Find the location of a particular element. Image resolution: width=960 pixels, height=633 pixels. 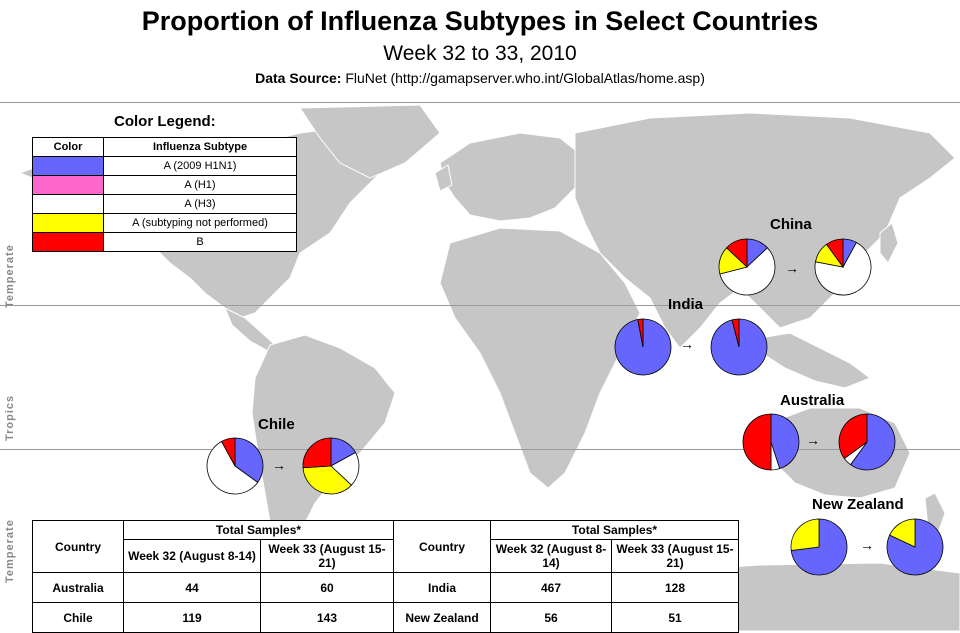

table-cell: New Zealand is located at coordinates (442, 617).